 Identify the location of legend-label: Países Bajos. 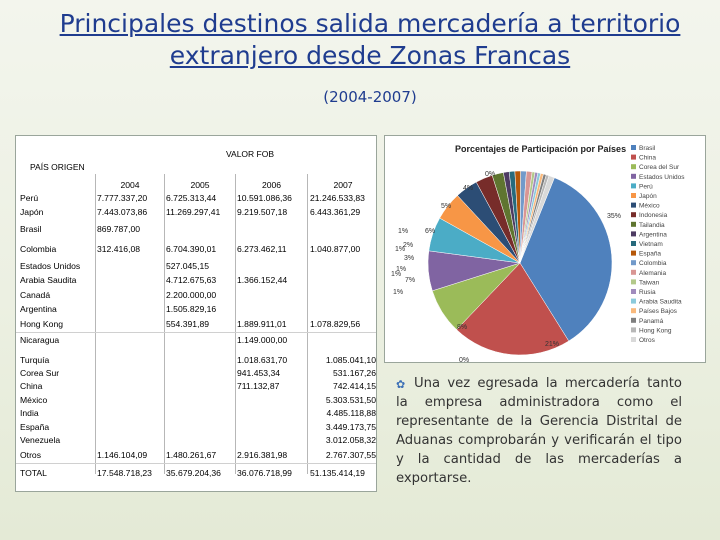
(658, 311).